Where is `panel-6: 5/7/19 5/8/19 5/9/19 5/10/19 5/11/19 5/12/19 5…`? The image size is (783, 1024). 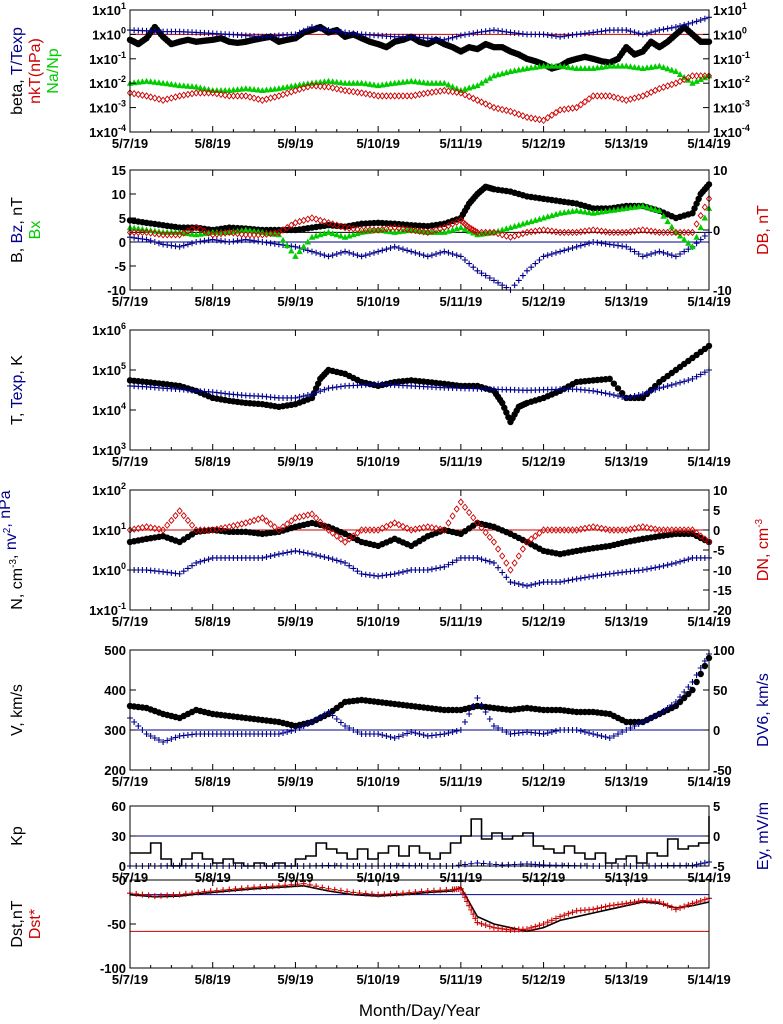
panel-6: 5/7/19 5/8/19 5/9/19 5/10/19 5/11/19 5/12/19 5… is located at coordinates (390, 842).